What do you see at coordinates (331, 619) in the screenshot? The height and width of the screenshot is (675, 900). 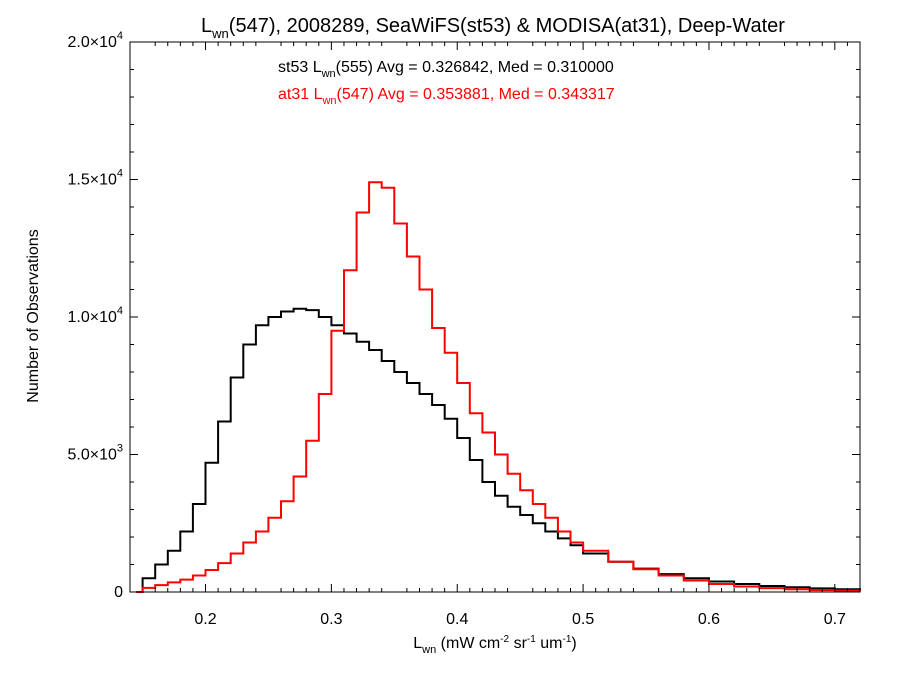 I see `x-tick-label: 0.3` at bounding box center [331, 619].